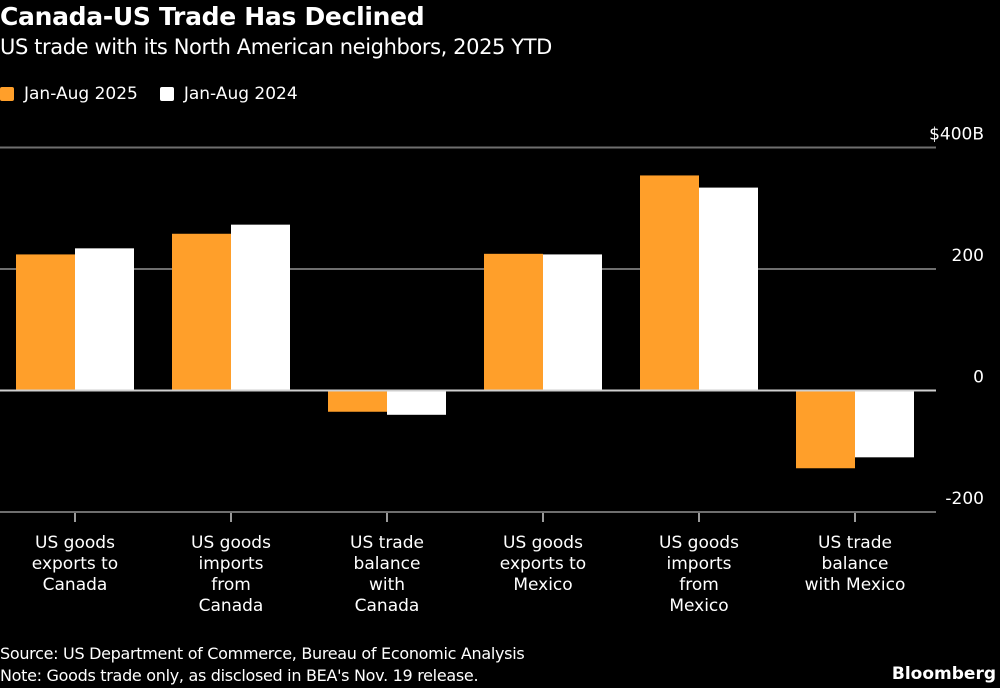 This screenshot has width=1000, height=688. I want to click on legend-item-2025: Jan-Aug 2025, so click(69, 94).